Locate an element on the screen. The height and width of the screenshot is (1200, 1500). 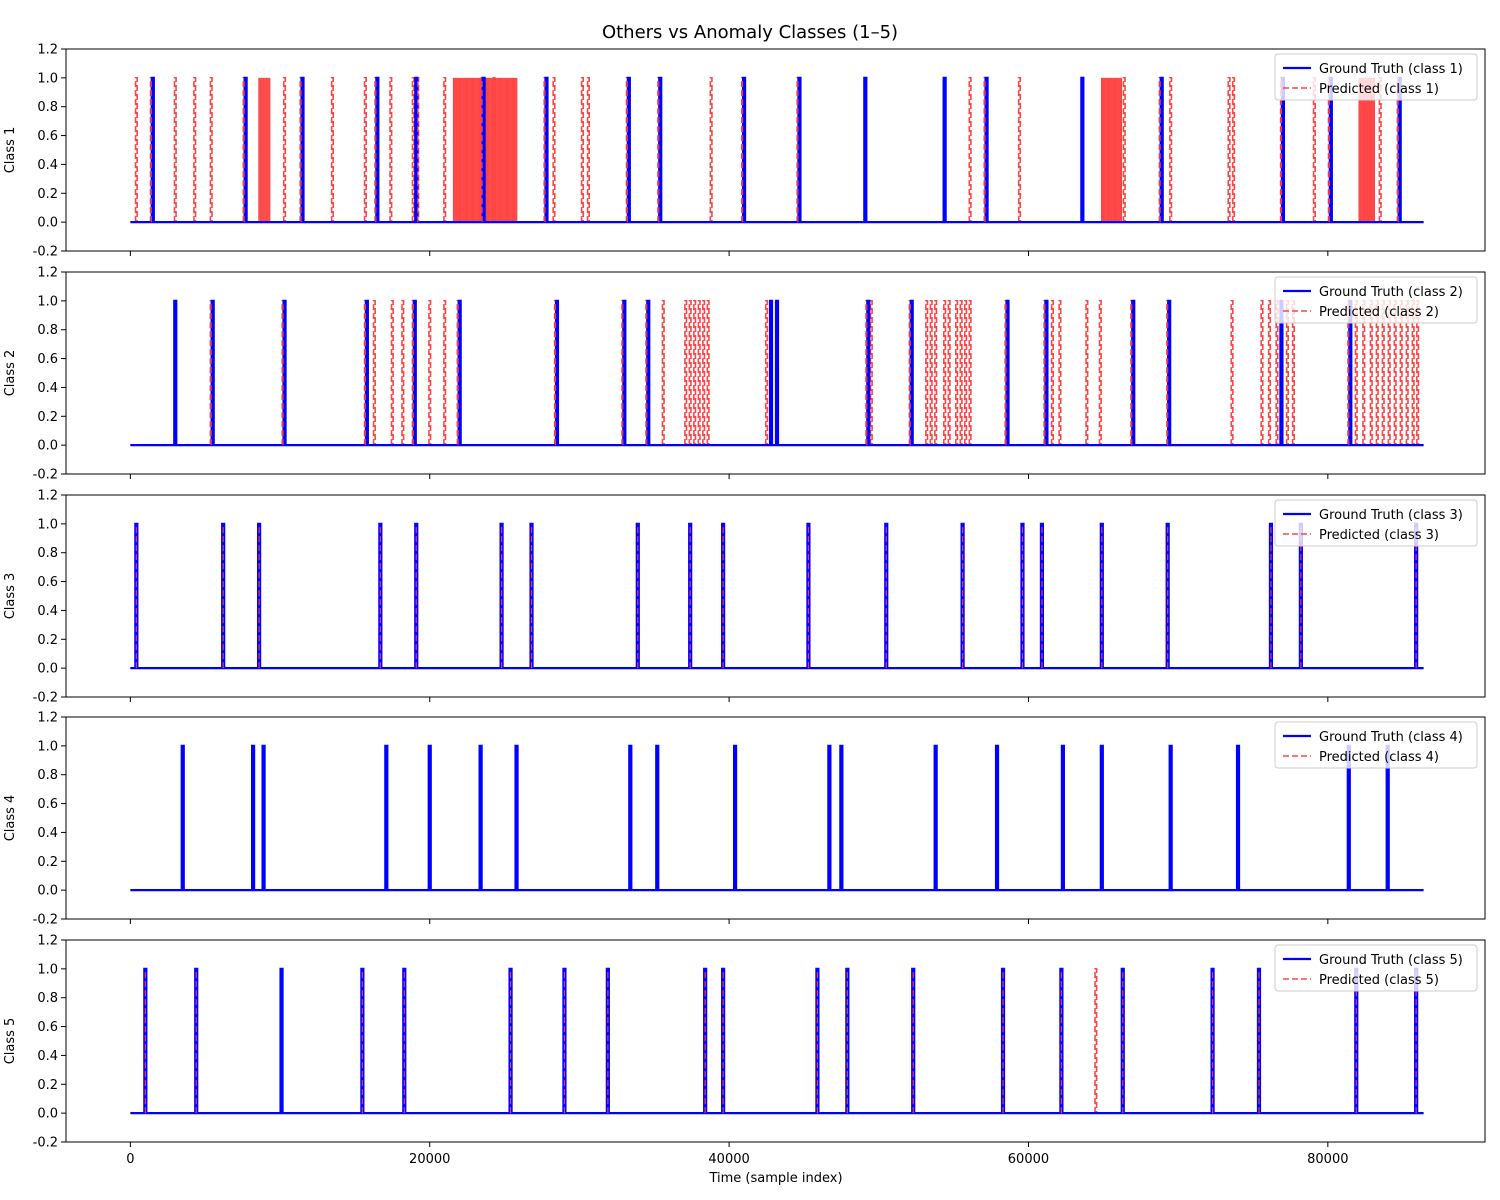
legend-label-predicted: Predicted (class 5) is located at coordinates (1379, 980).